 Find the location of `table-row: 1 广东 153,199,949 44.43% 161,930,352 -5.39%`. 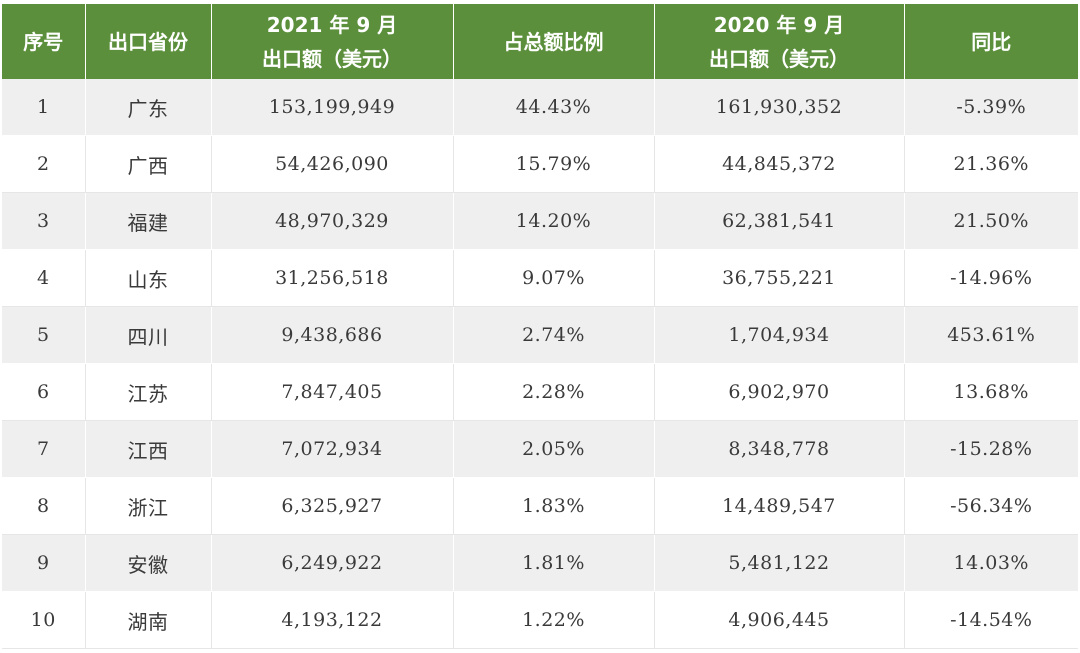

table-row: 1 广东 153,199,949 44.43% 161,930,352 -5.39% is located at coordinates (540, 107).